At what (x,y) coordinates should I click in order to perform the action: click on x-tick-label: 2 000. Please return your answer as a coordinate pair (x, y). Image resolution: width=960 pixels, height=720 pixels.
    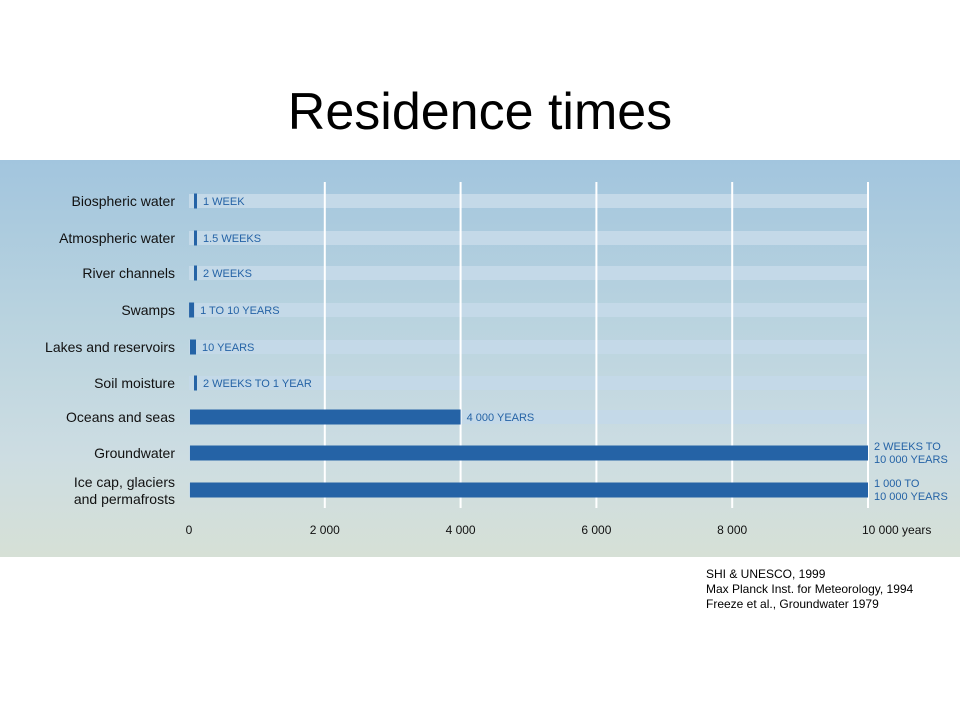
    Looking at the image, I should click on (325, 530).